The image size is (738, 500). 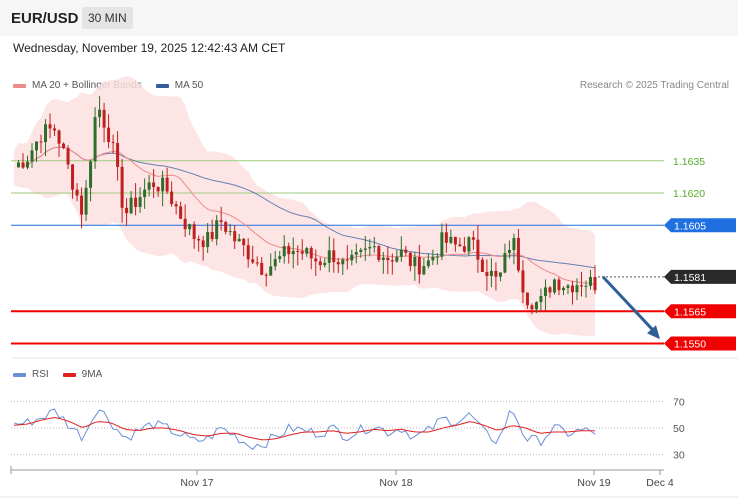 What do you see at coordinates (69, 374) in the screenshot?
I see `legend-swatch-9ma` at bounding box center [69, 374].